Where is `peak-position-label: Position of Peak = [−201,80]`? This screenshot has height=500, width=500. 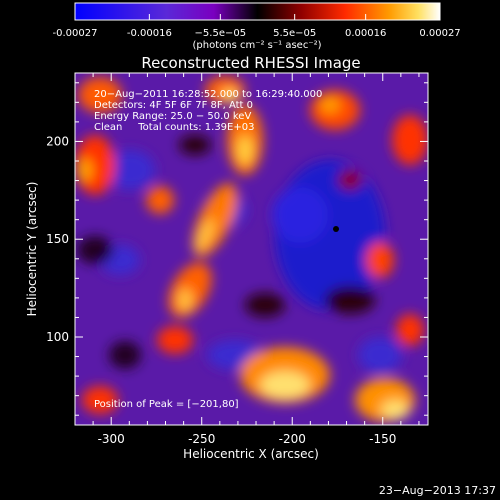 peak-position-label: Position of Peak = [−201,80] is located at coordinates (166, 404).